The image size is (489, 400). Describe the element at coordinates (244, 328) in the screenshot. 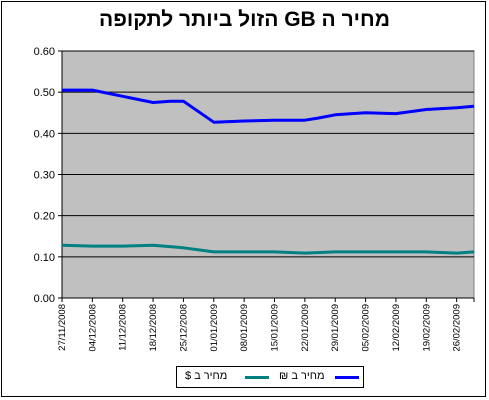

I see `x-tick-label: 08/01/2009` at that location.